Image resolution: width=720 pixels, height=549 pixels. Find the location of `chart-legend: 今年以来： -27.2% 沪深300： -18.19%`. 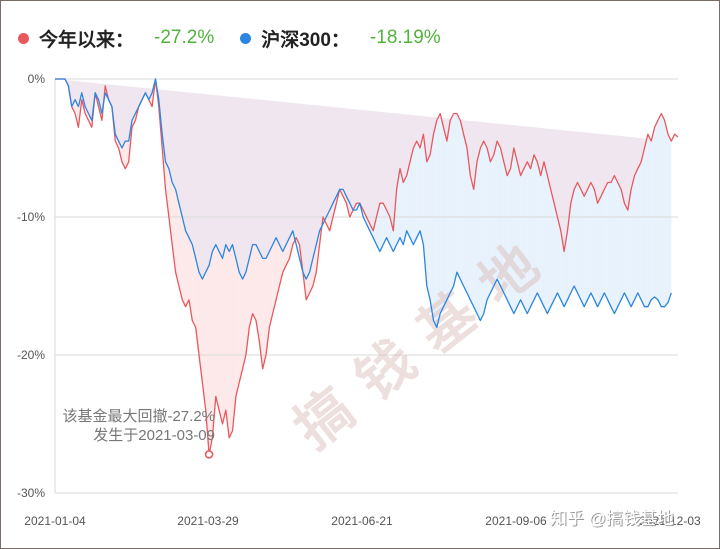

chart-legend: 今年以来： -27.2% 沪深300： -18.19% is located at coordinates (242, 38).